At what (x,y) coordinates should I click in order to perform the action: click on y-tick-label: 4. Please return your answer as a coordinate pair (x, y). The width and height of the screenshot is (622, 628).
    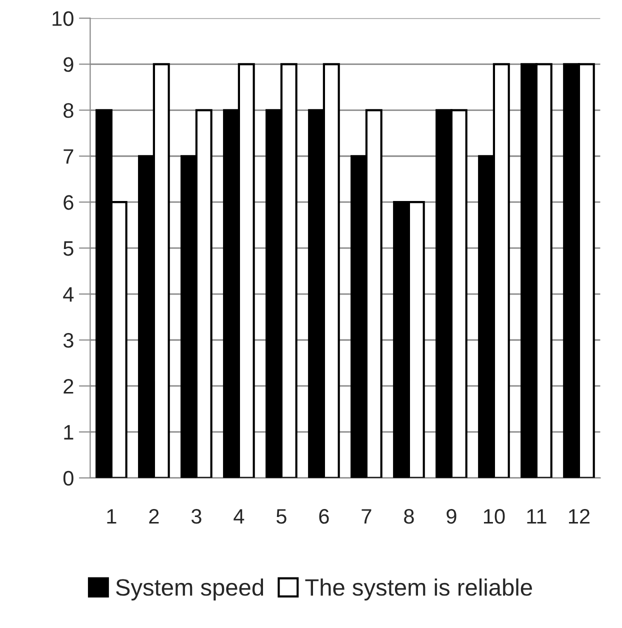
    Looking at the image, I should click on (68, 294).